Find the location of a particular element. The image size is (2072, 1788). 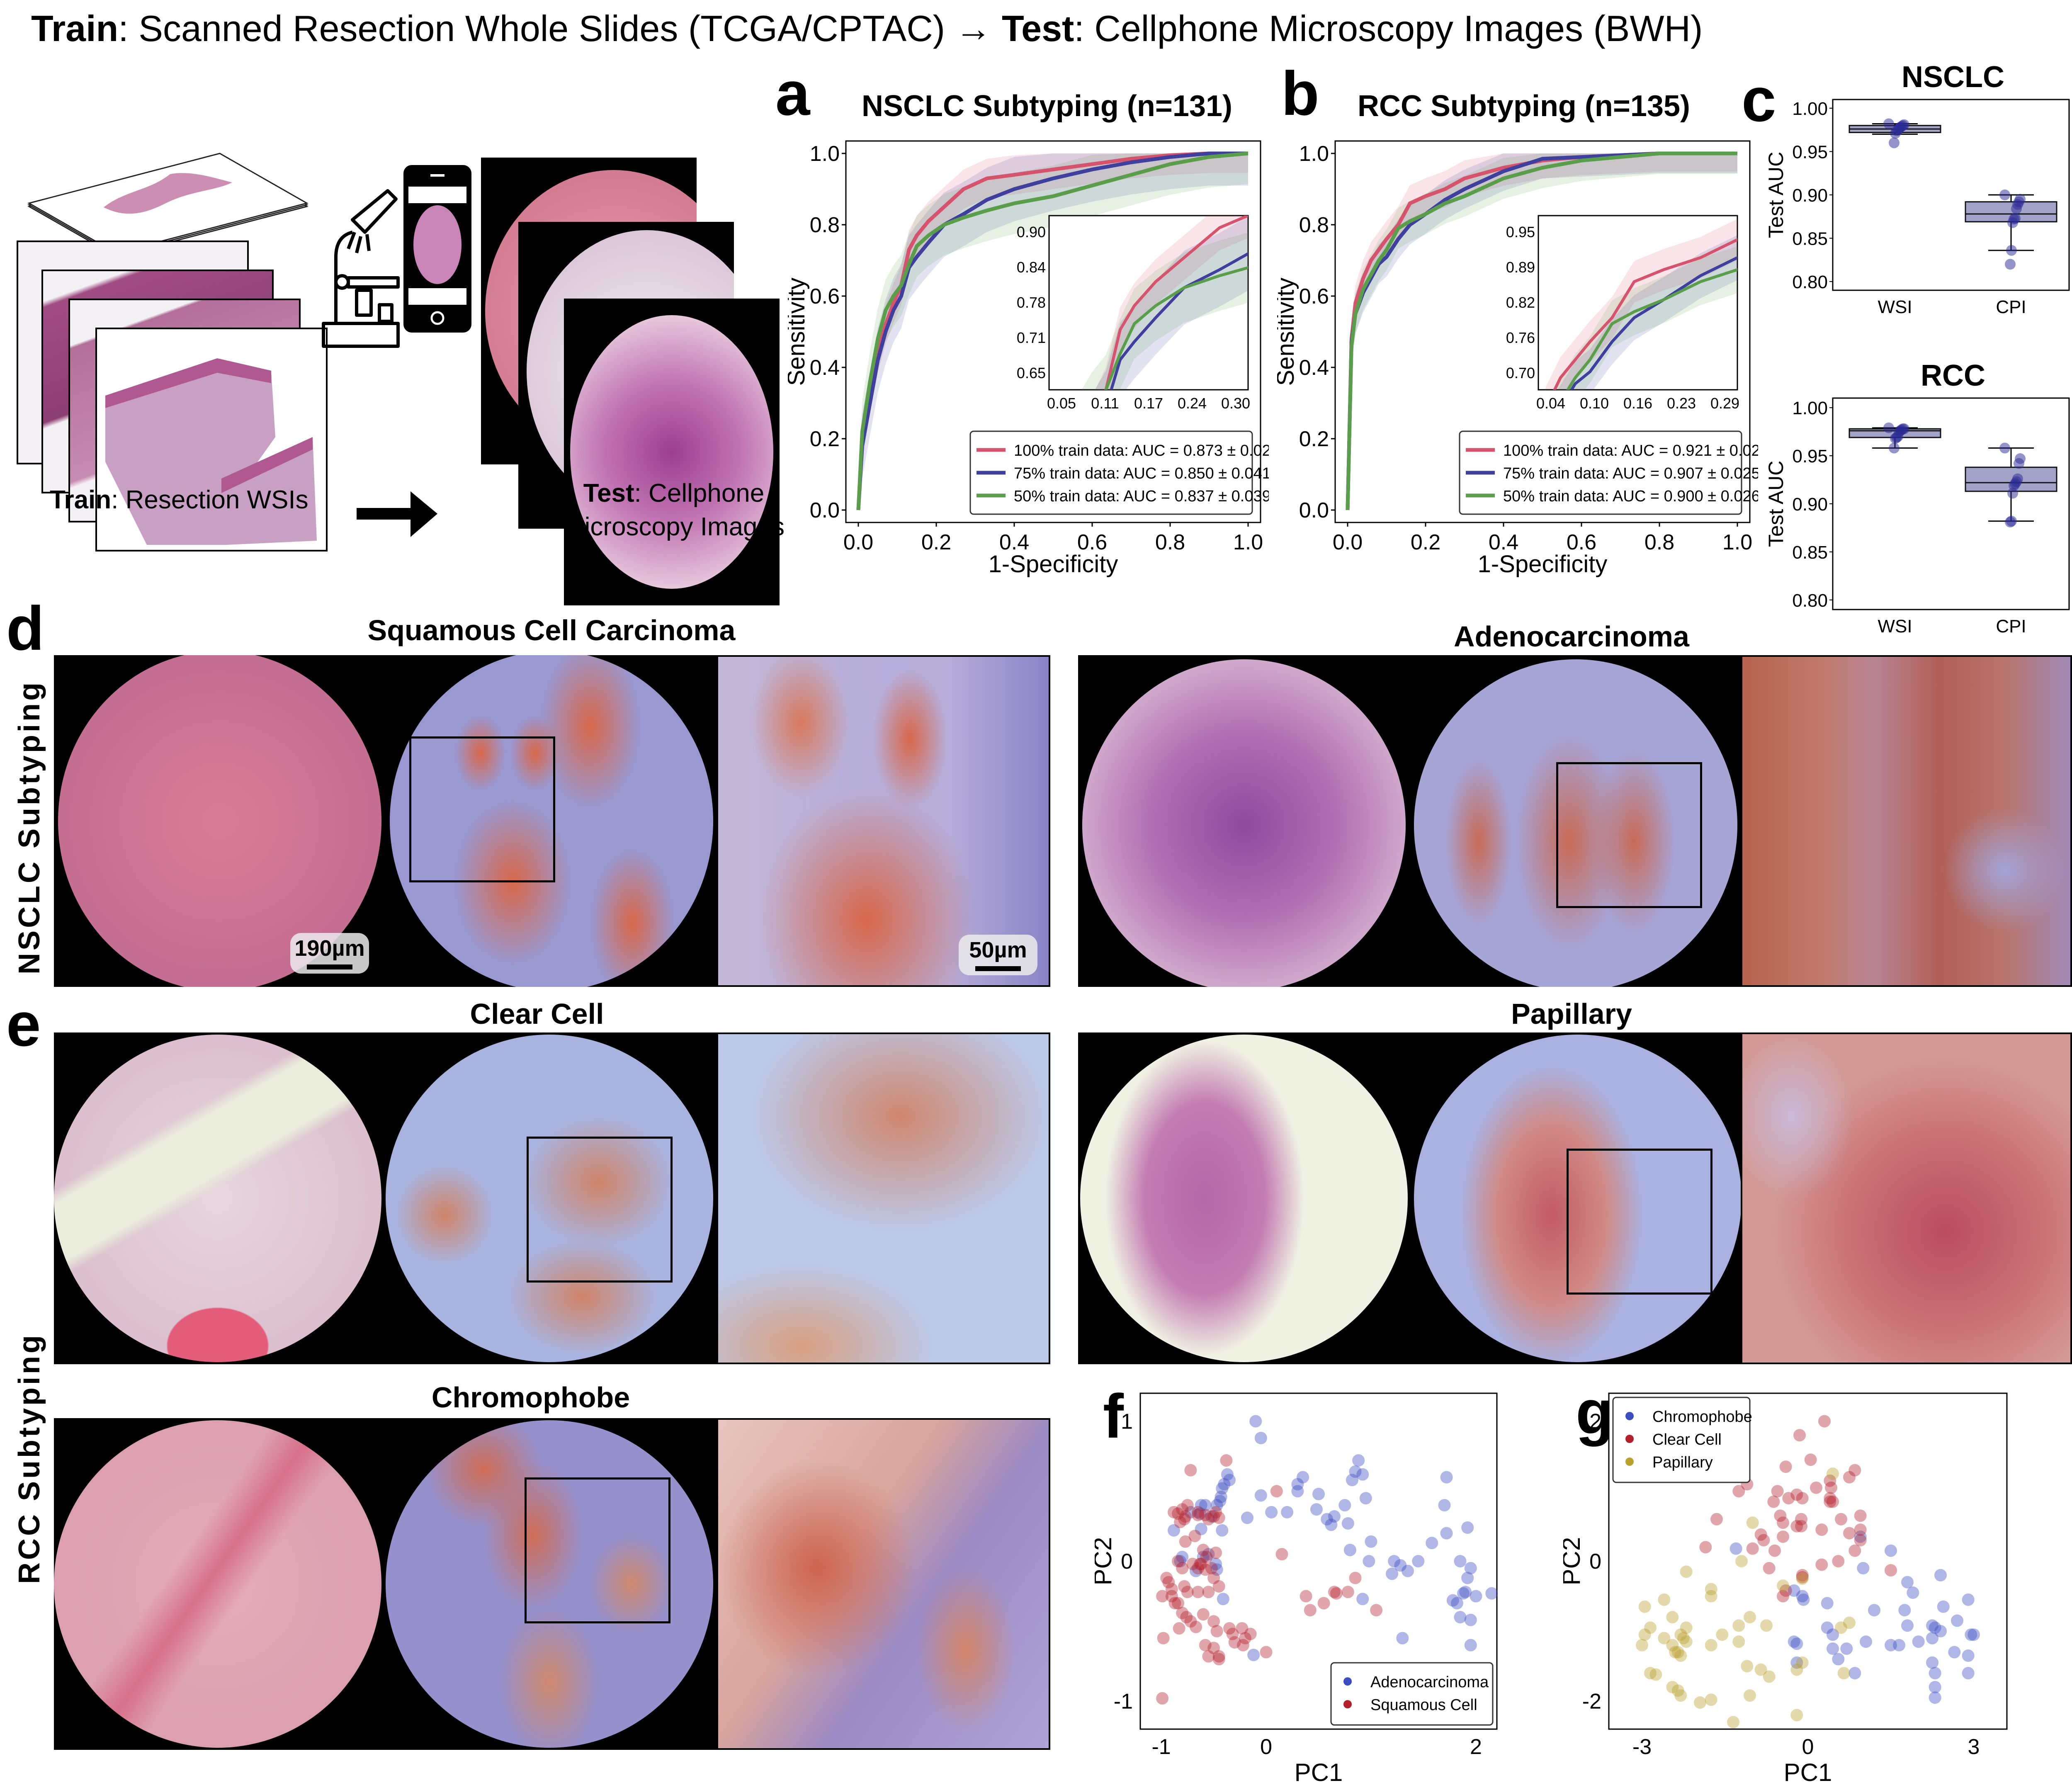

x-tick-label: 0.2 is located at coordinates (1425, 542).